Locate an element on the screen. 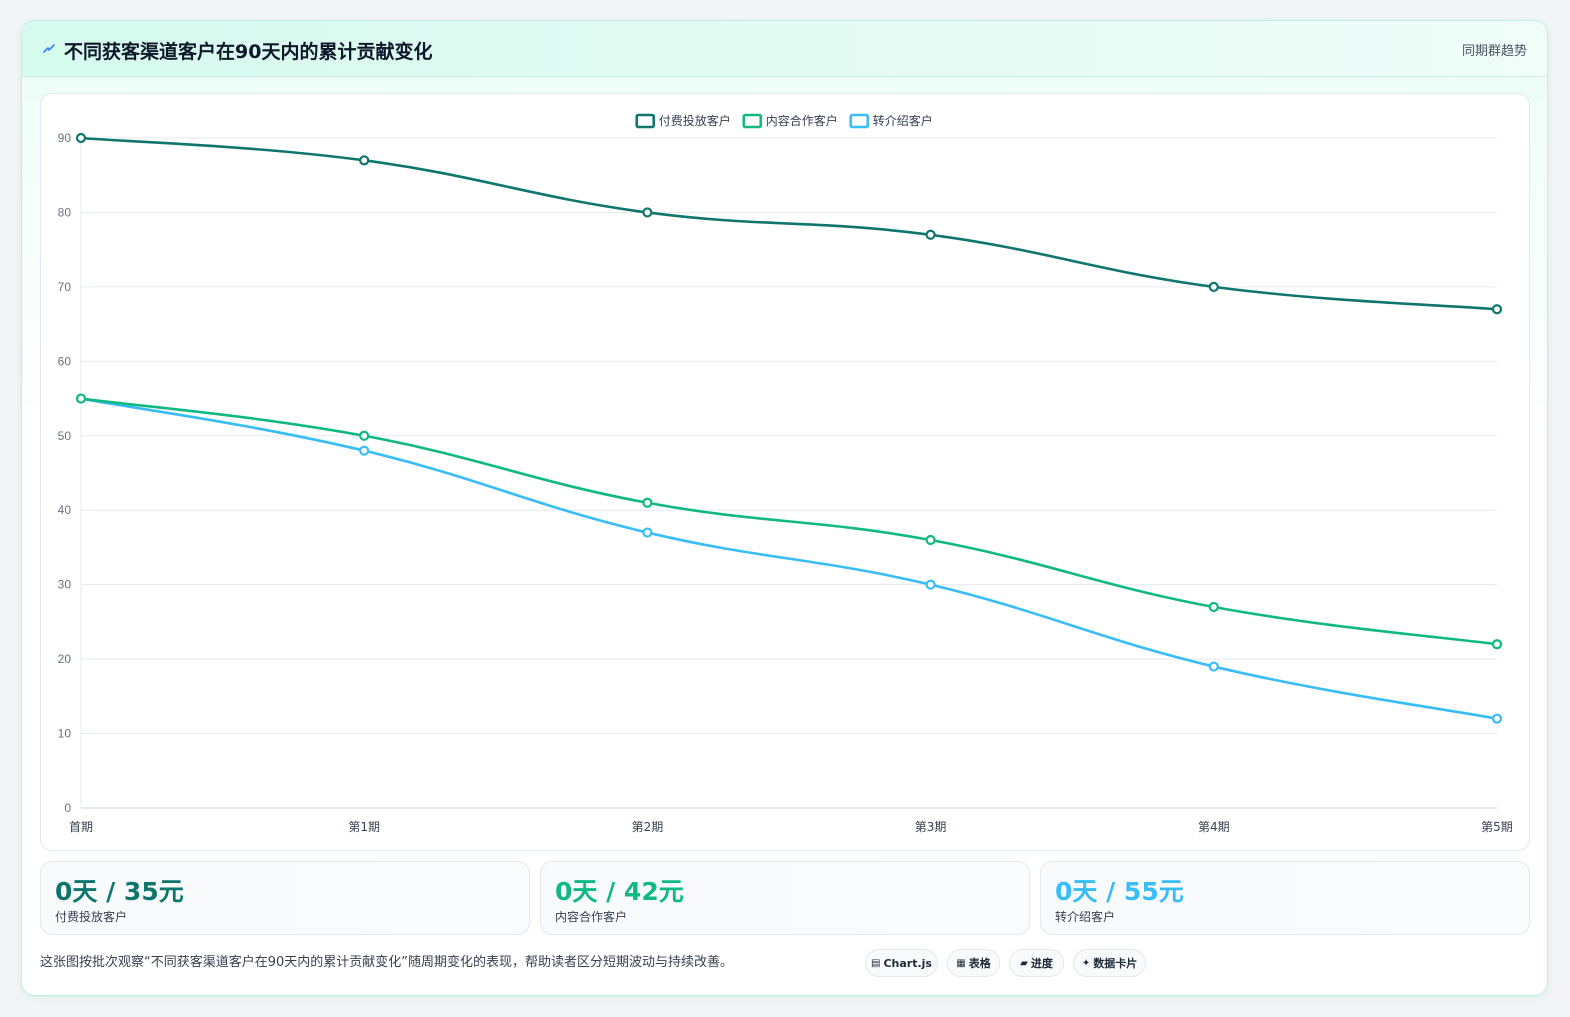 The image size is (1570, 1017). x-tick-label: 第1期 is located at coordinates (364, 827).